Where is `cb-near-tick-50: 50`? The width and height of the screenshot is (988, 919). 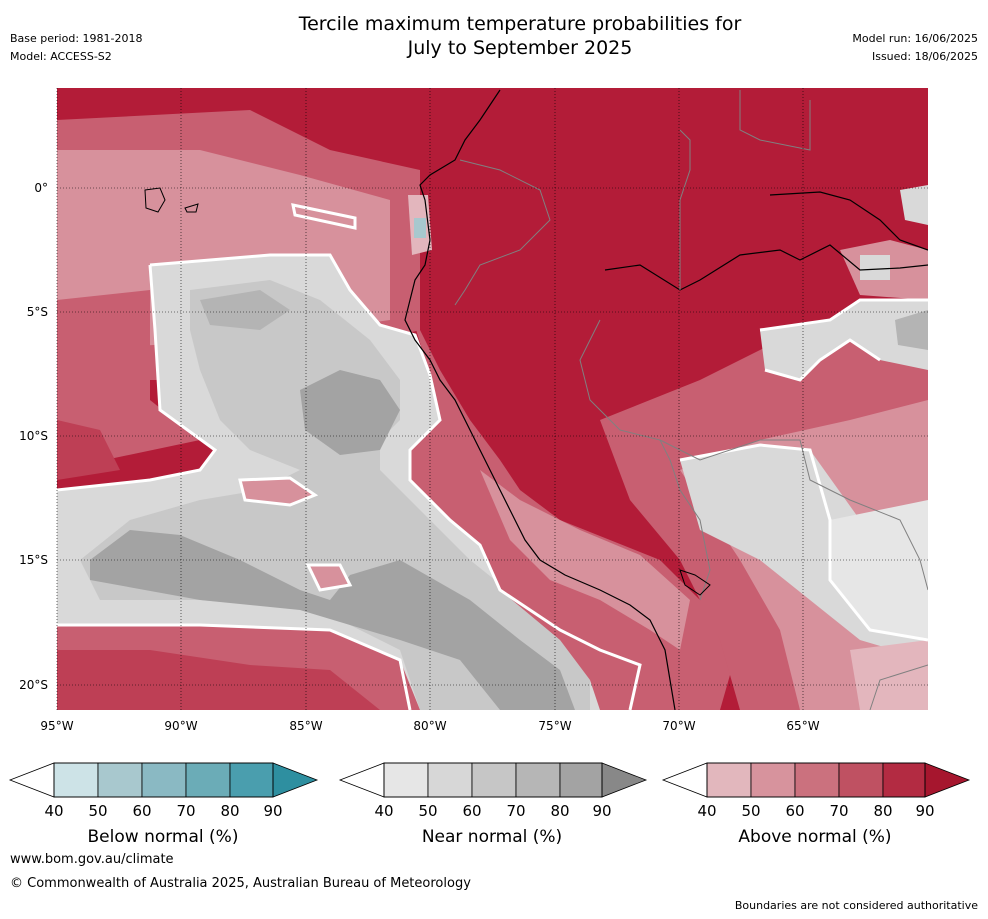
cb-near-tick-50: 50 is located at coordinates (427, 811).